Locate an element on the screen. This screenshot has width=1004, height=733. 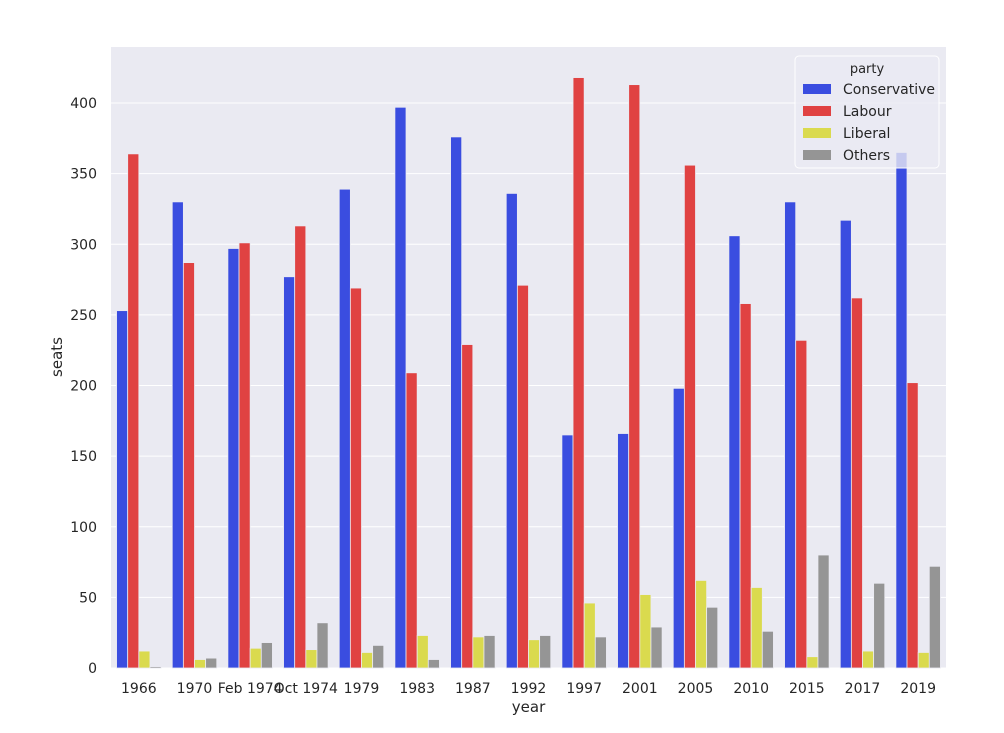
legend-label-others: Others is located at coordinates (866, 156).